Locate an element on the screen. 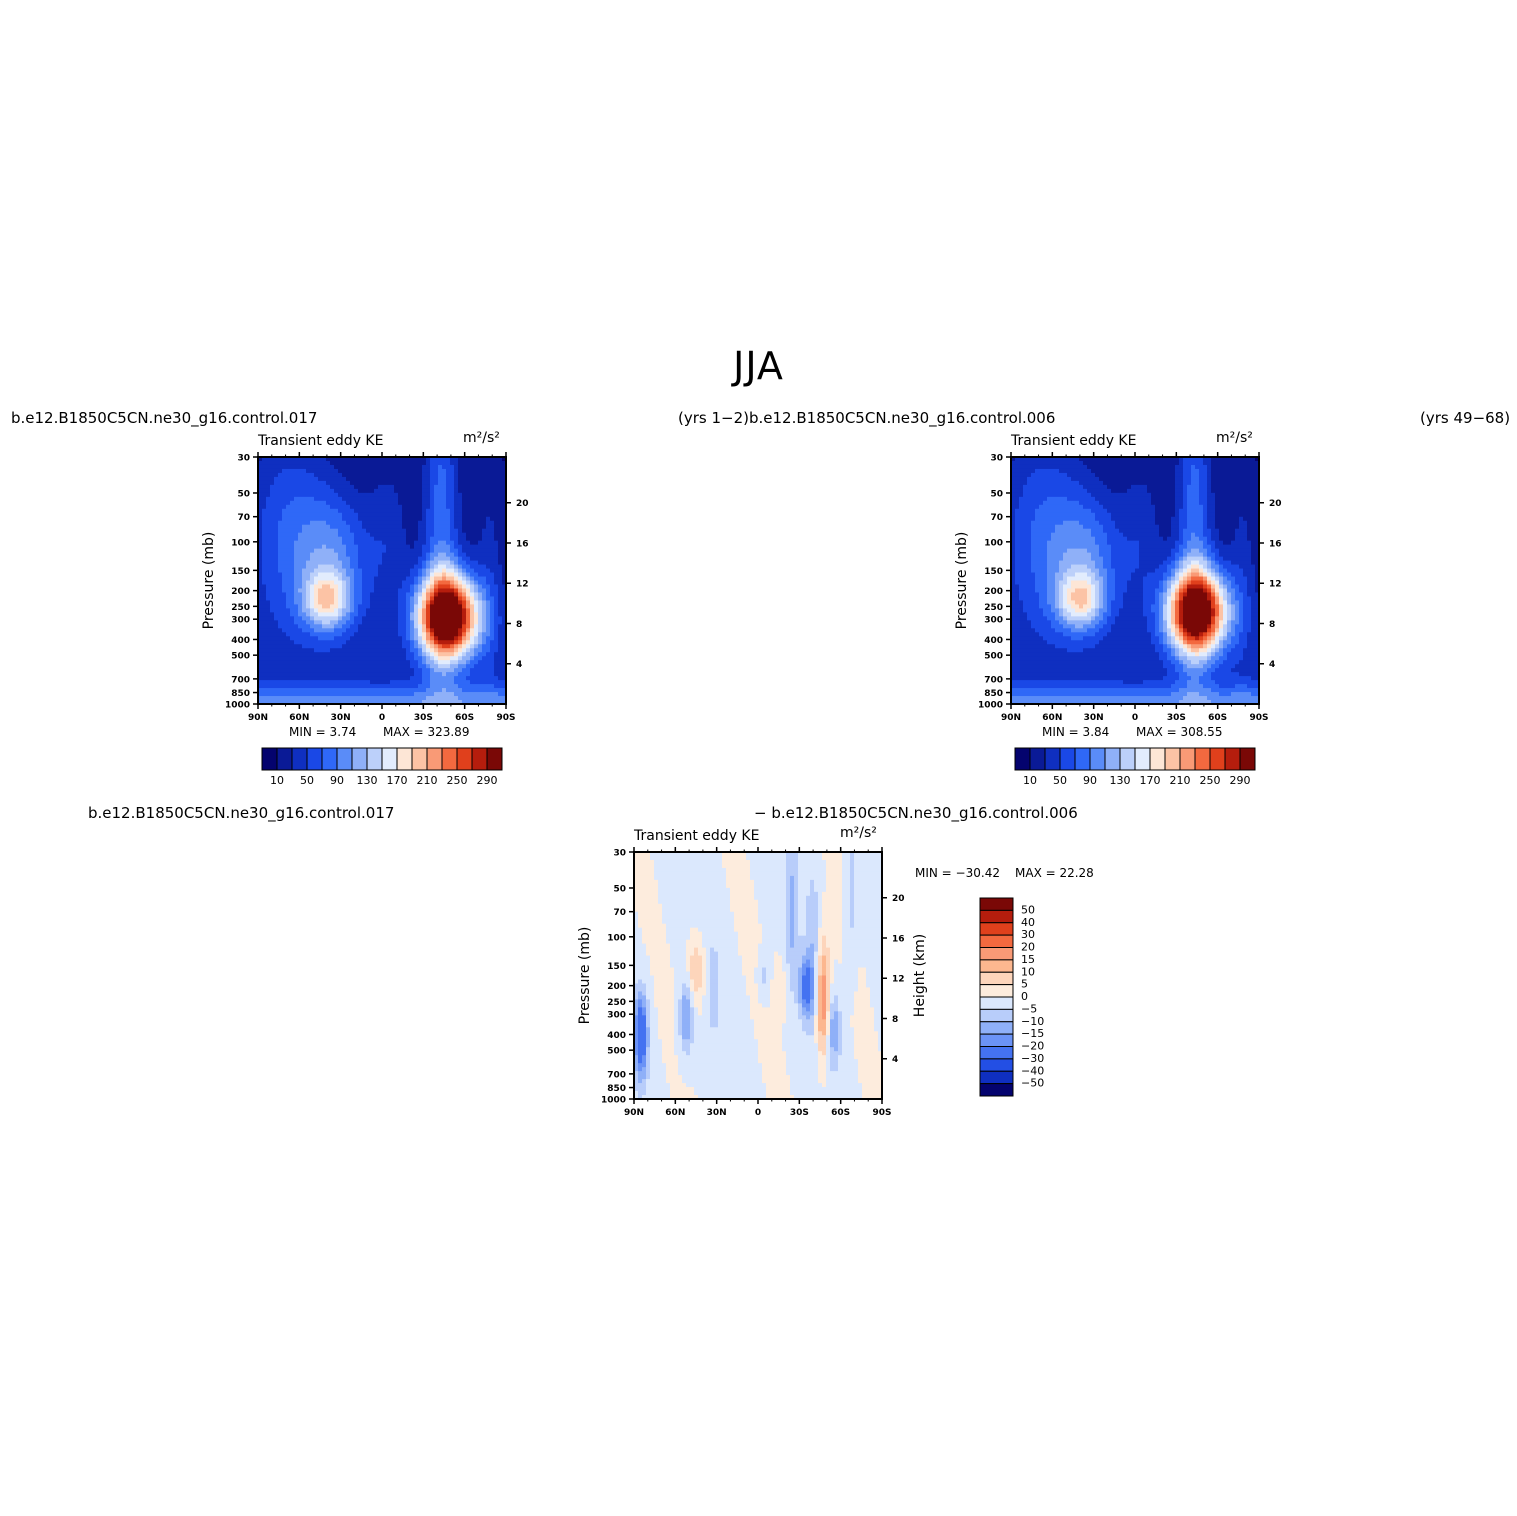 Image resolution: width=1517 pixels, height=1516 pixels. colorbar-box is located at coordinates (464, 759).